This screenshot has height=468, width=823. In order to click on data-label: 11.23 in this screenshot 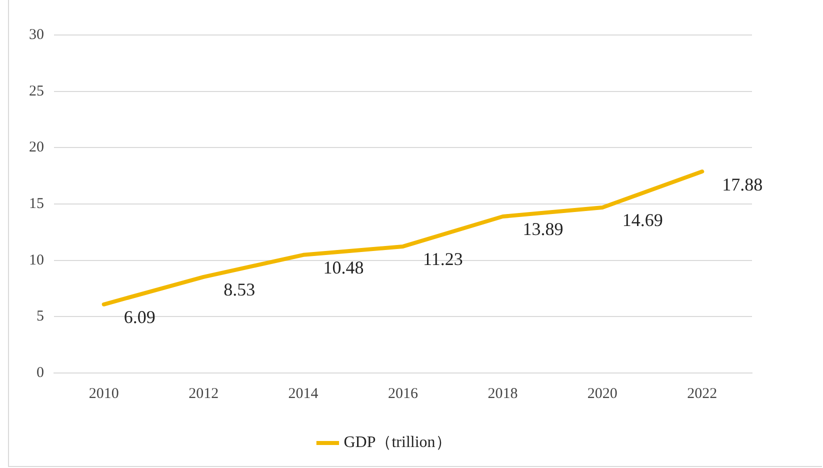, I will do `click(443, 259)`.